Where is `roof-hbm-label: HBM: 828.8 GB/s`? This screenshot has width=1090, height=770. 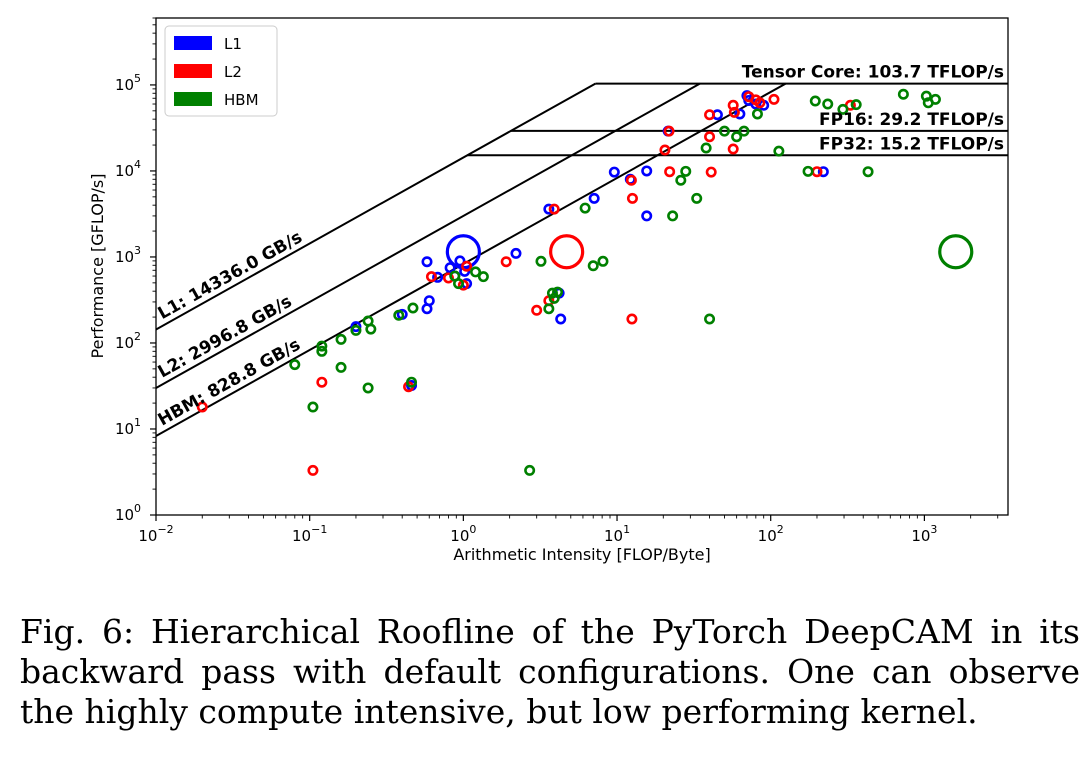
roof-hbm-label: HBM: 828.8 GB/s is located at coordinates (229, 382).